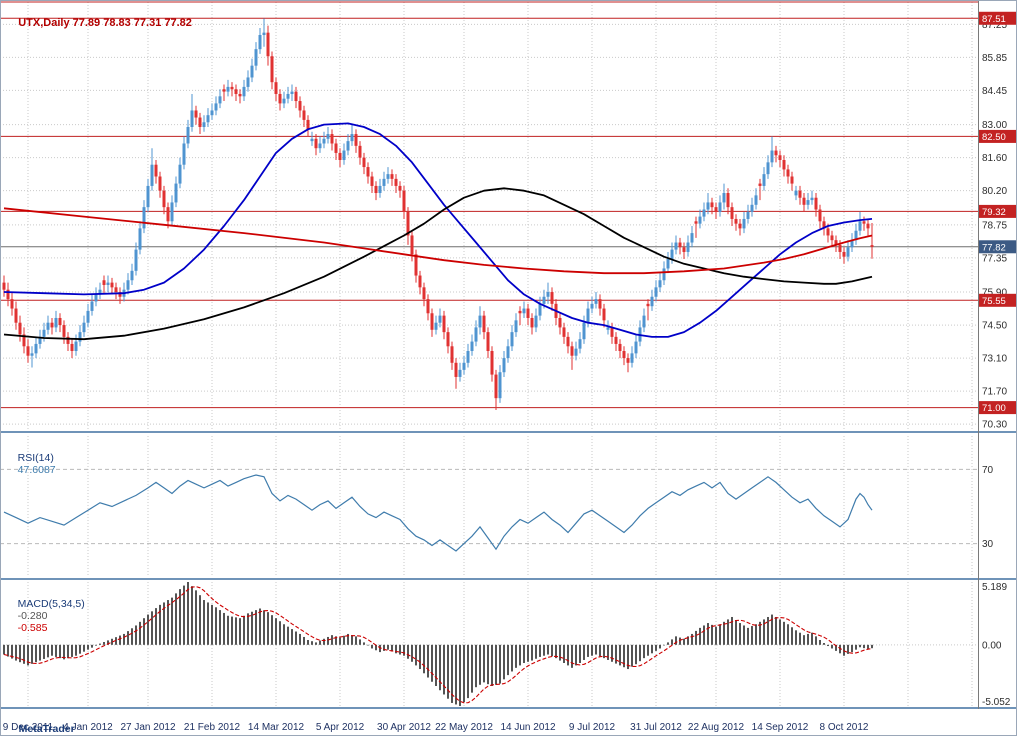 The width and height of the screenshot is (1017, 736). Describe the element at coordinates (994, 293) in the screenshot. I see `svg-text: 75.90` at that location.